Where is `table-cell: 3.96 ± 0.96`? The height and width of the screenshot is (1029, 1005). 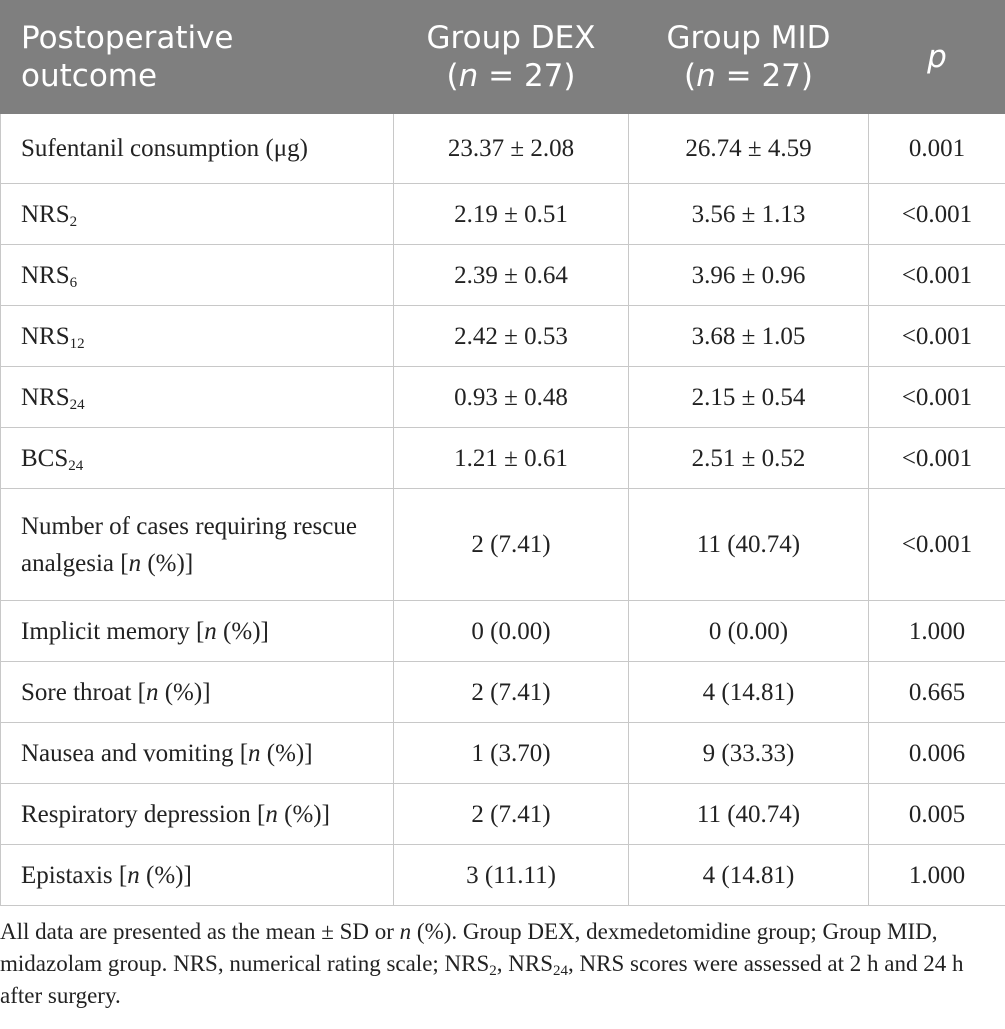 table-cell: 3.96 ± 0.96 is located at coordinates (748, 275).